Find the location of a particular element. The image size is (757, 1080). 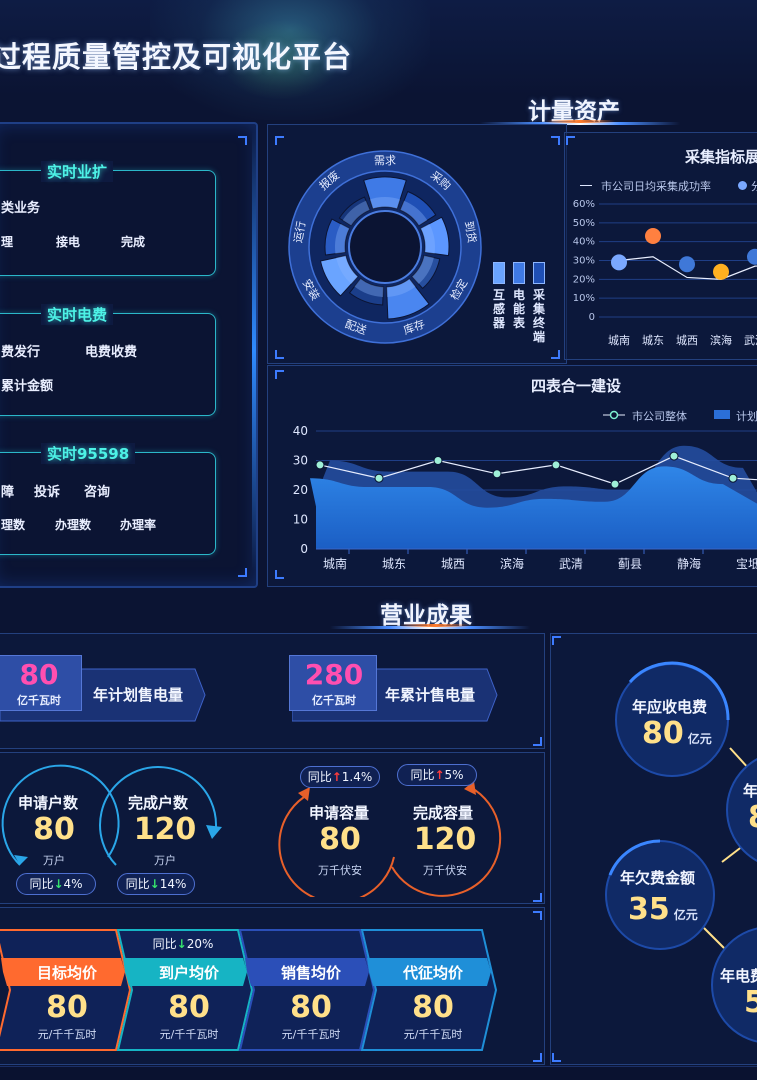

ring-decorations is located at coordinates (251, 830).